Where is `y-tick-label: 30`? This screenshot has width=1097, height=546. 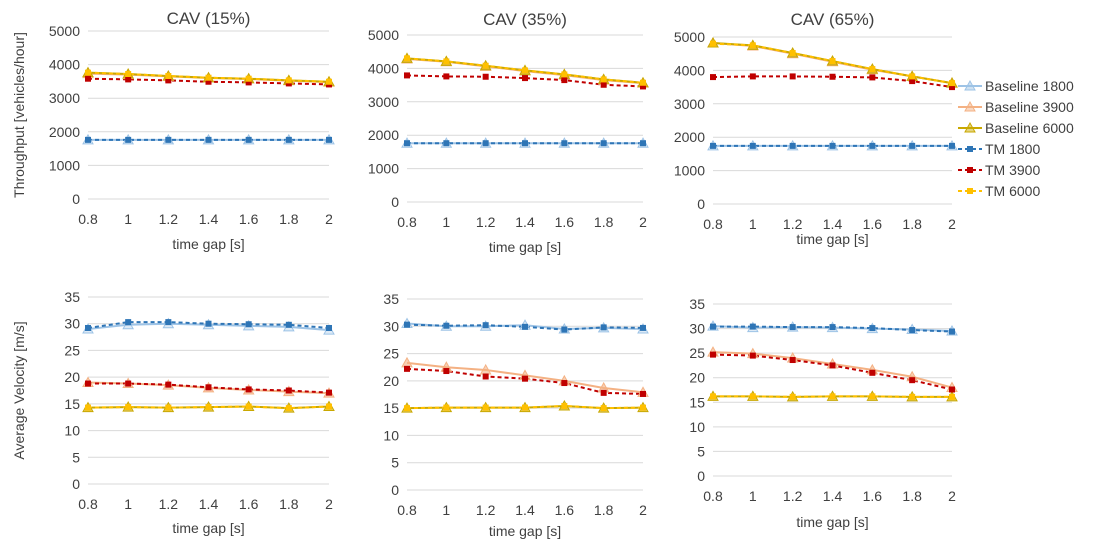 y-tick-label: 30 is located at coordinates (391, 326).